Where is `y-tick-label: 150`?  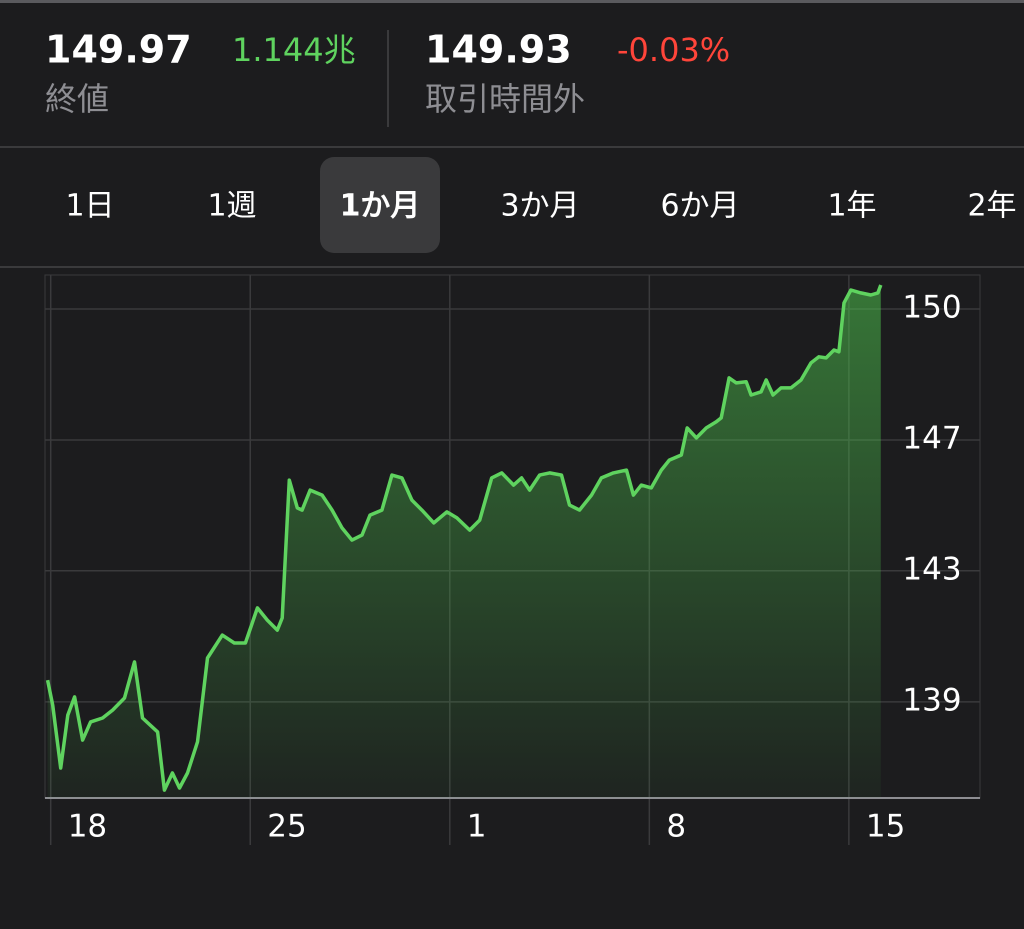
y-tick-label: 150 is located at coordinates (931, 307).